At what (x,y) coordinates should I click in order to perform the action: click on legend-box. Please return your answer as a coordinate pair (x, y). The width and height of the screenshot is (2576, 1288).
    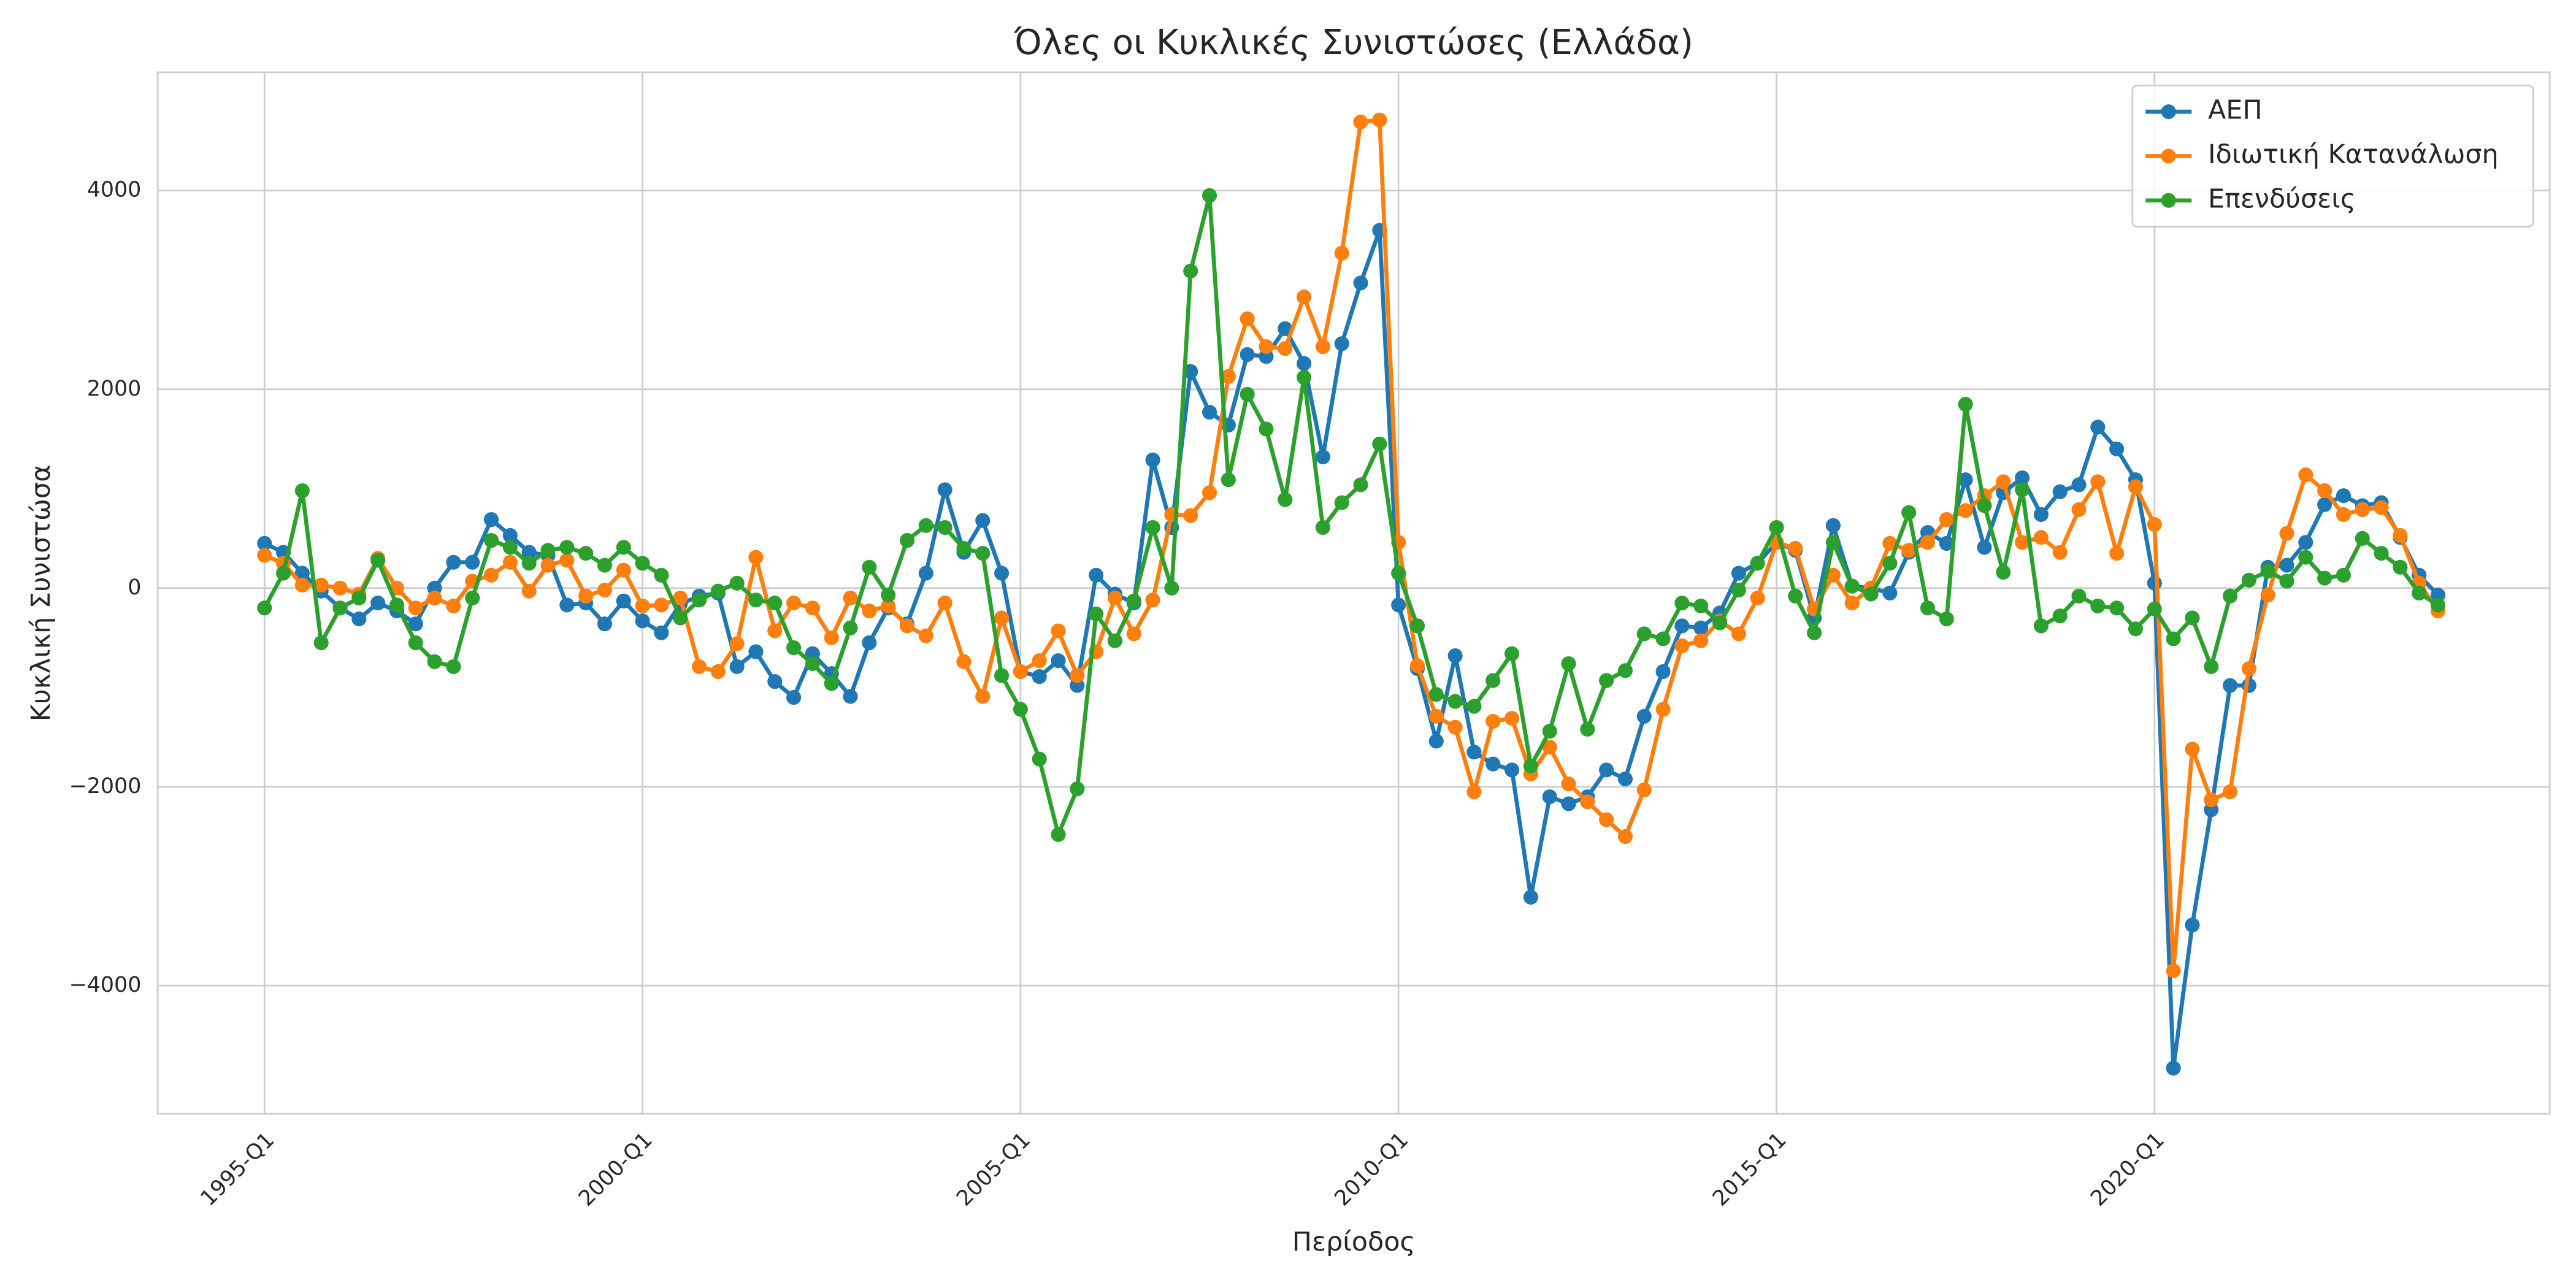
    Looking at the image, I should click on (2332, 156).